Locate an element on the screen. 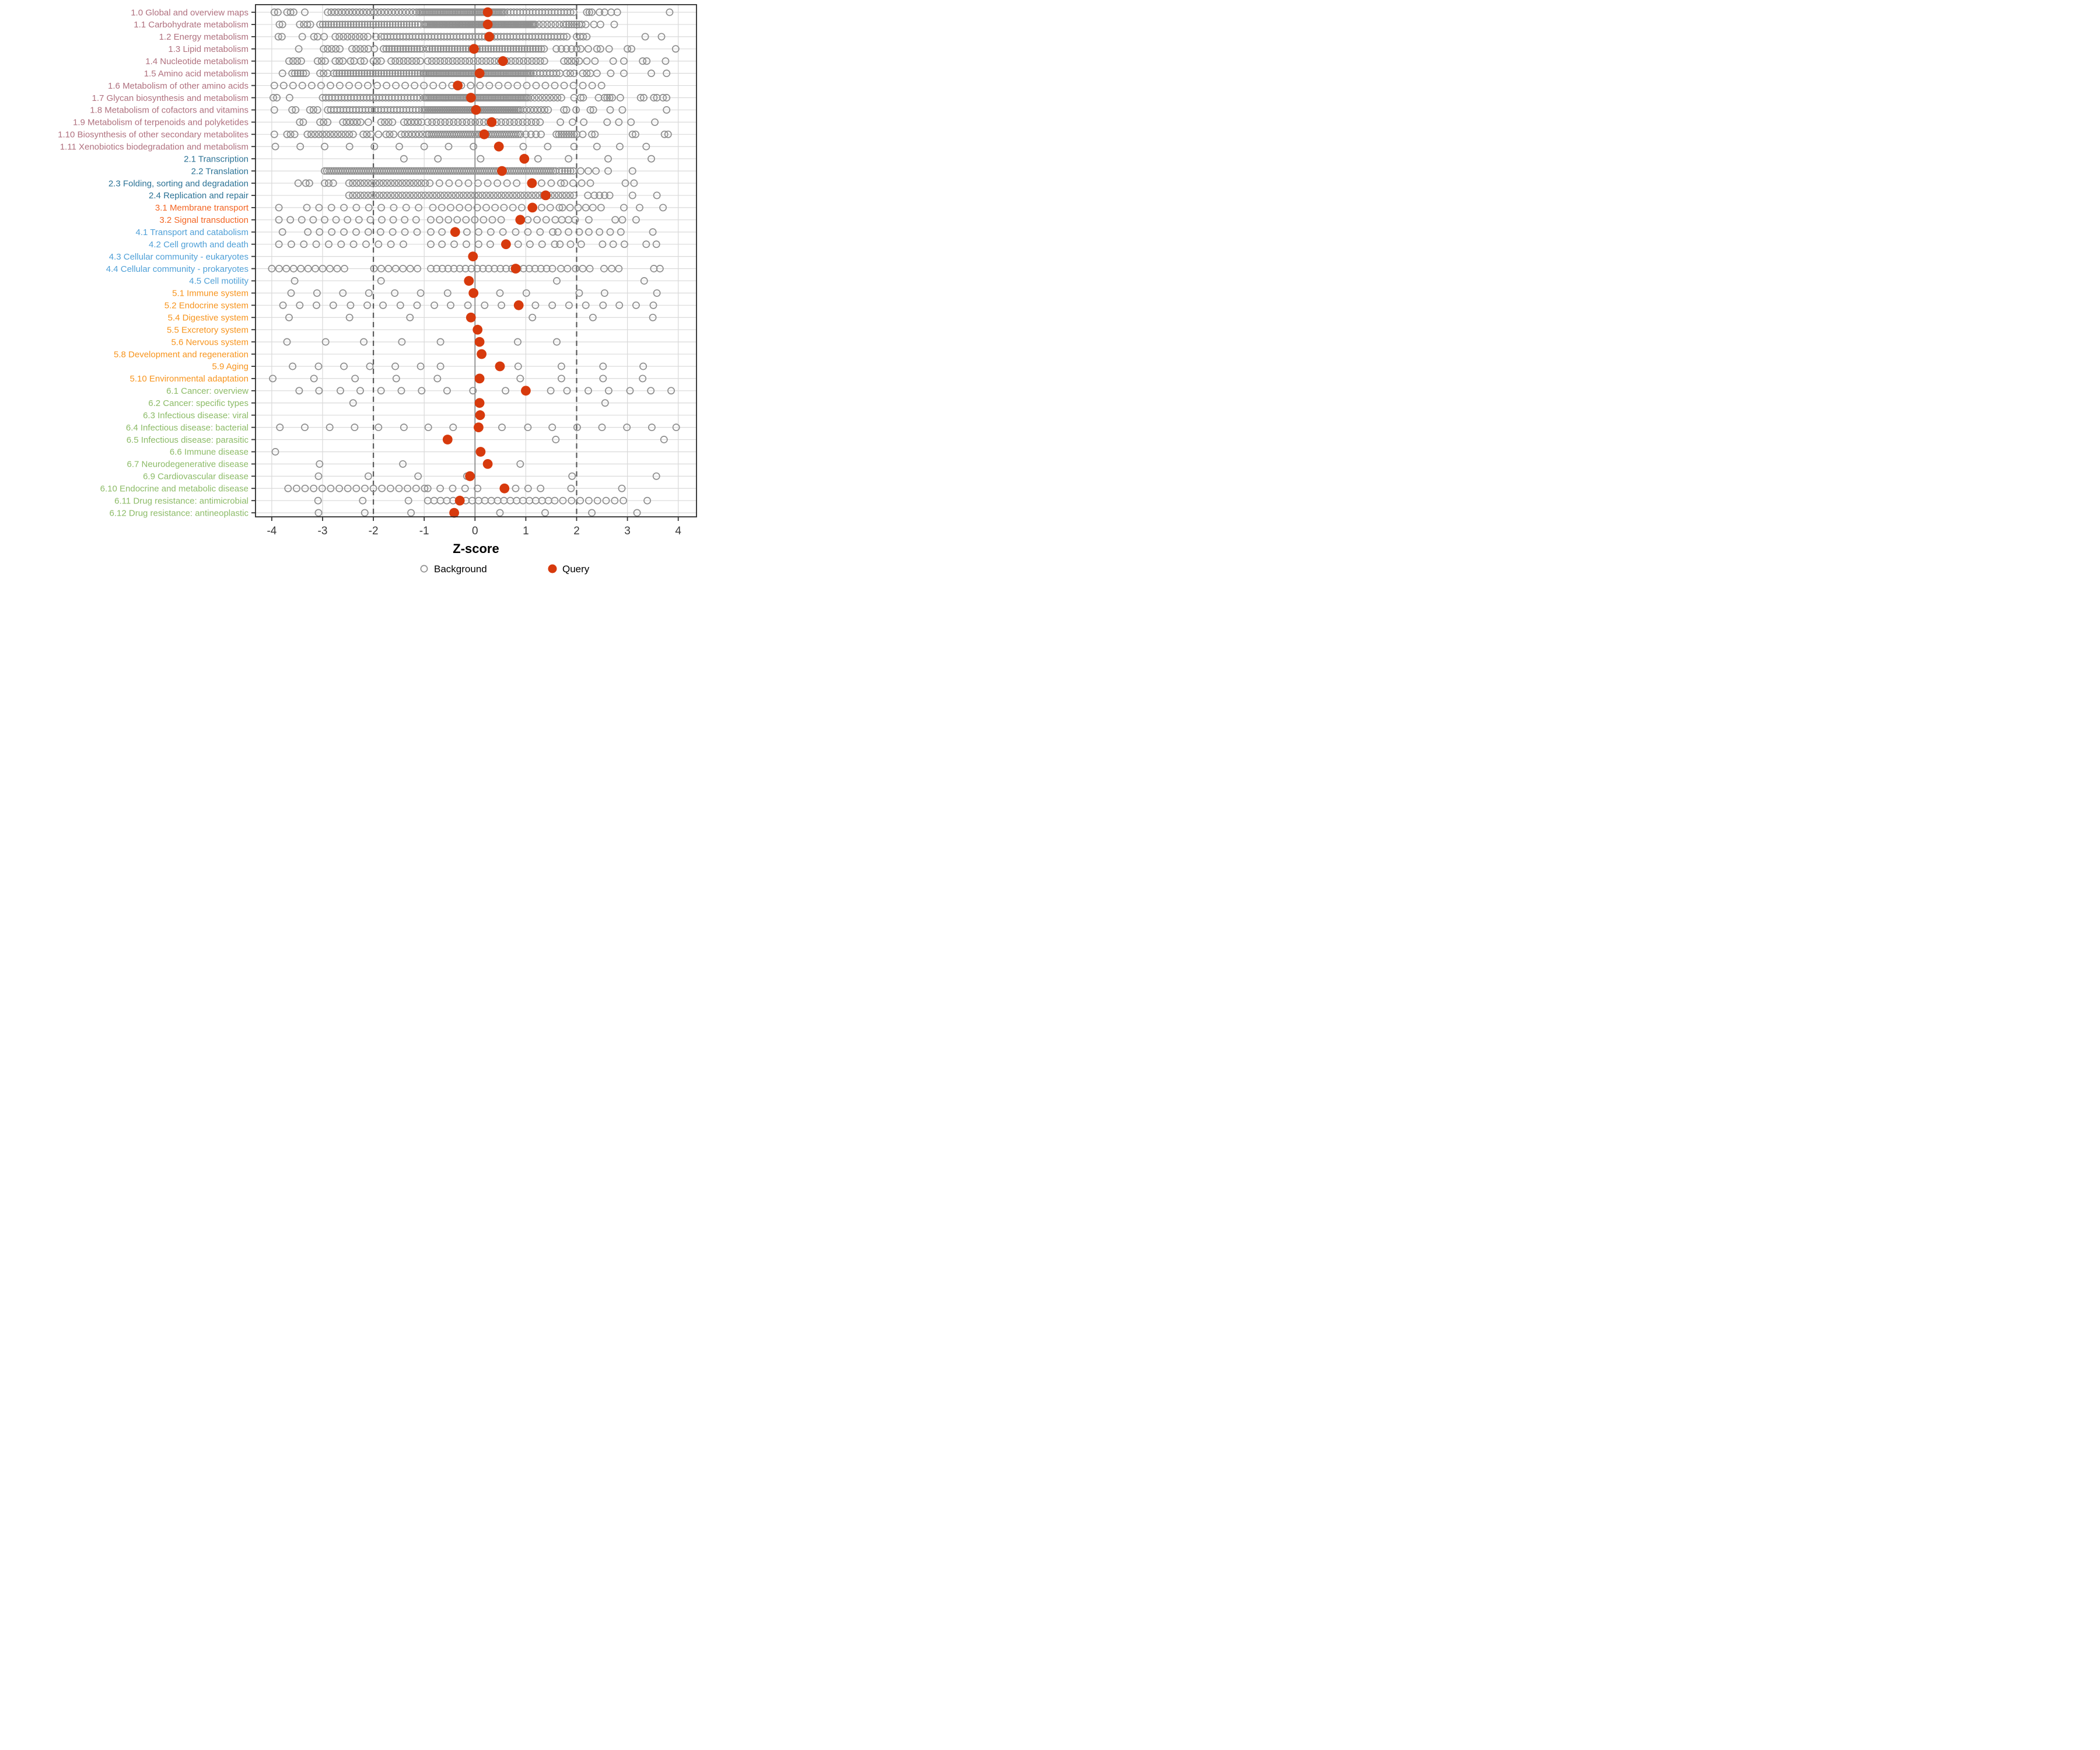 The width and height of the screenshot is (2100, 1750). y-axis-label: 5.9 Aging is located at coordinates (230, 367).